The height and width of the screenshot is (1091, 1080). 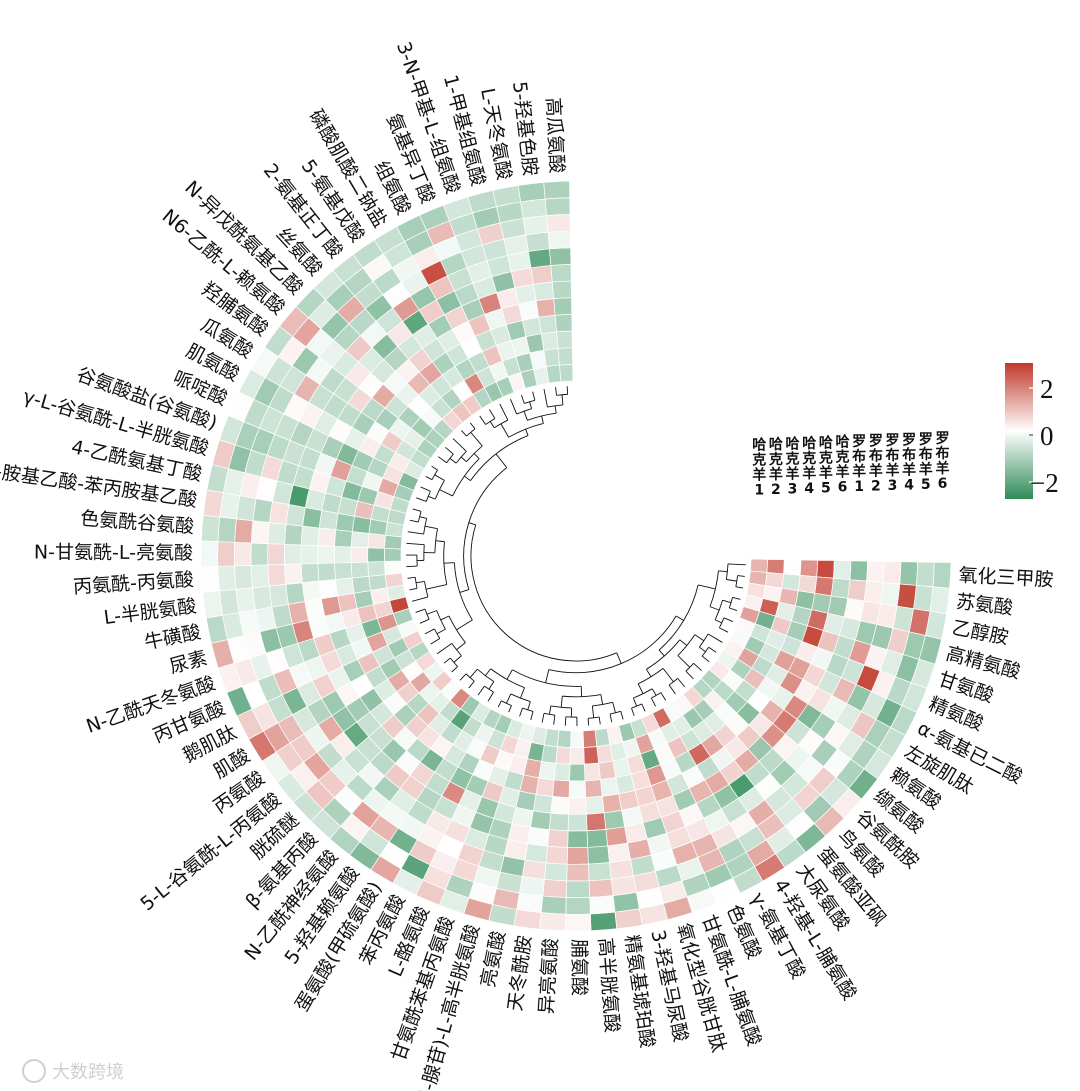 What do you see at coordinates (1019, 431) in the screenshot?
I see `legend-colorbar` at bounding box center [1019, 431].